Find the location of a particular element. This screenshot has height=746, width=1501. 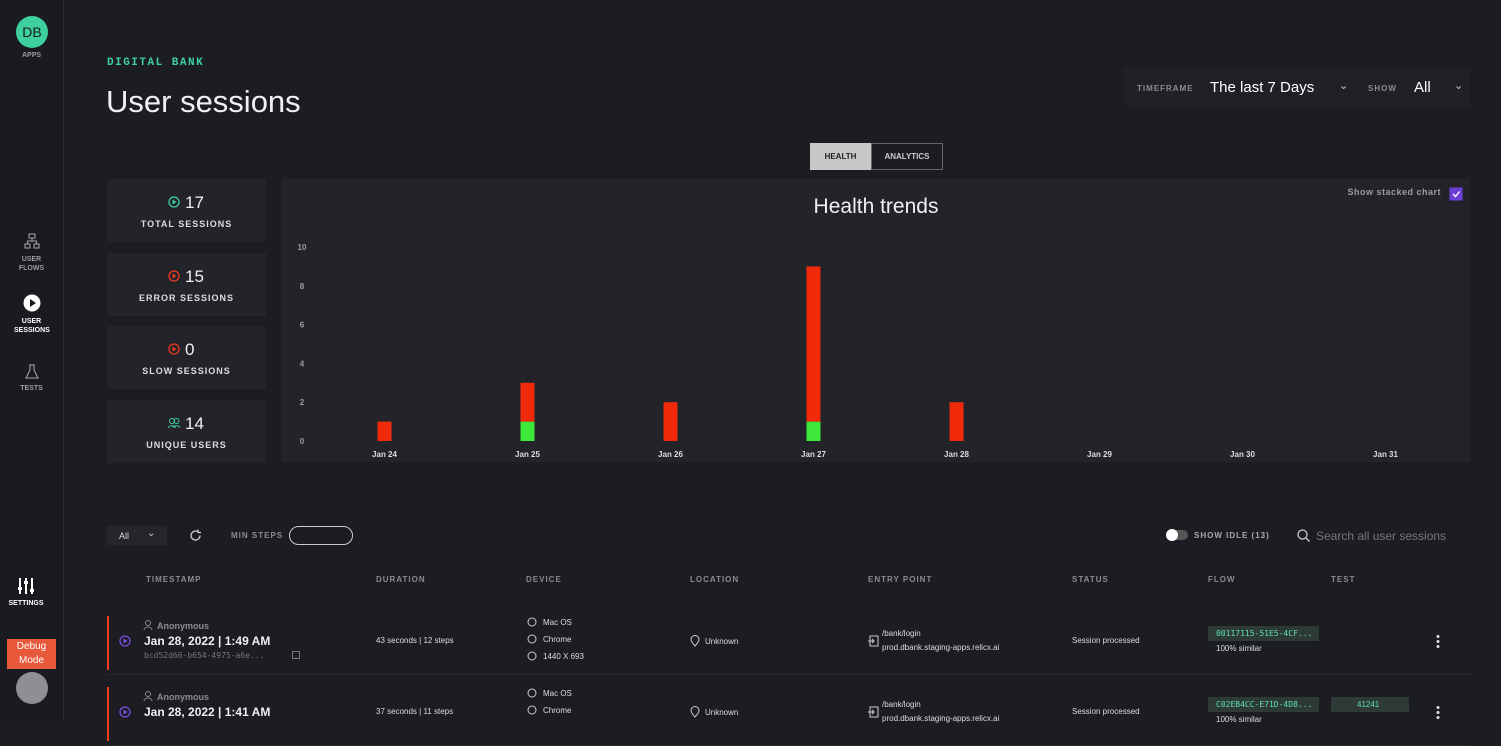

nav-tests: TESTS is located at coordinates (31, 388).